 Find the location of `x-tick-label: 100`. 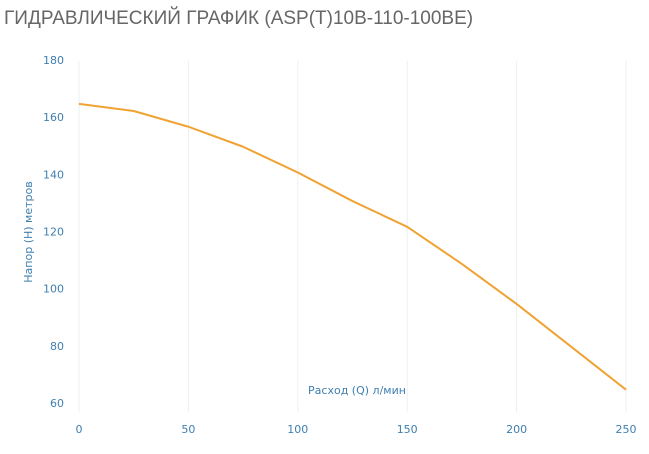

x-tick-label: 100 is located at coordinates (297, 429).